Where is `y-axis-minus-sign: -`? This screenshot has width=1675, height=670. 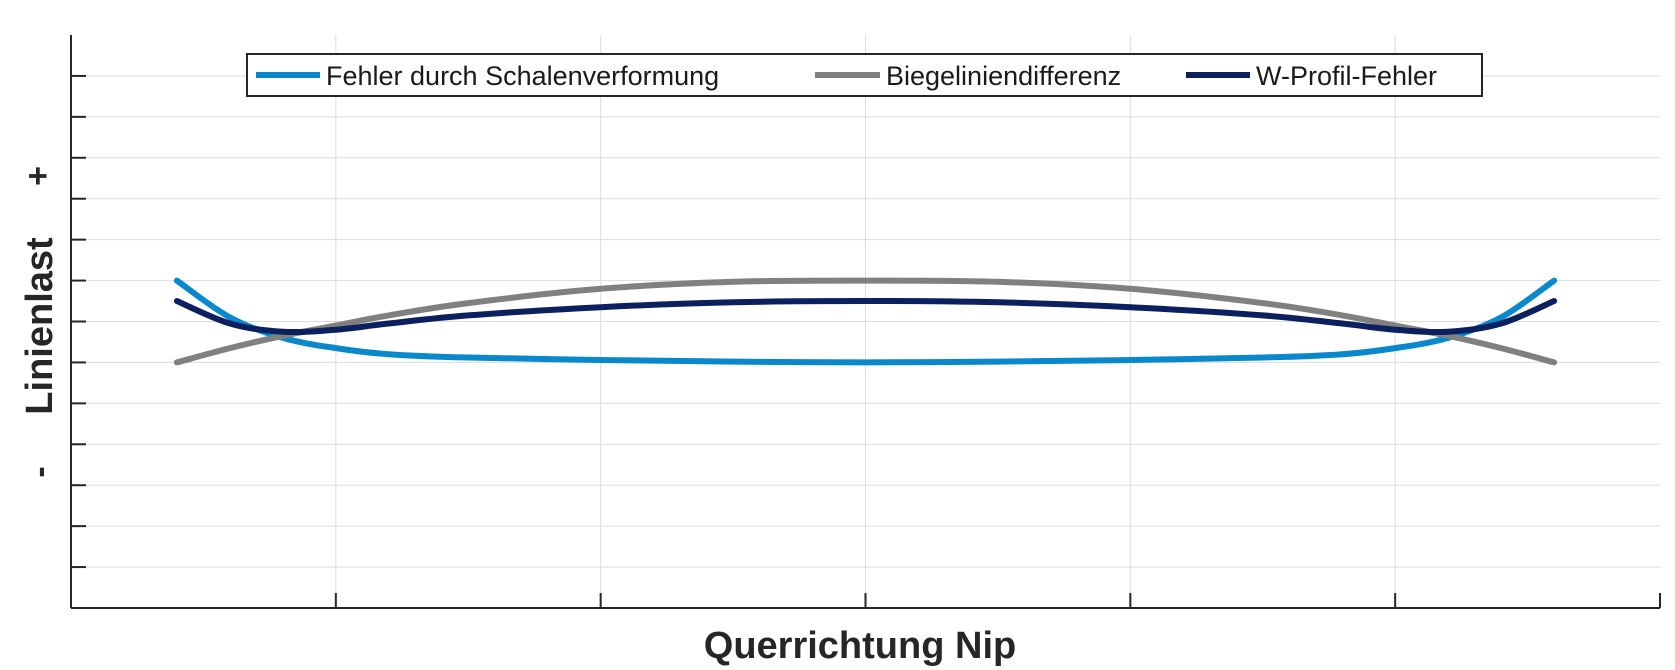 y-axis-minus-sign: - is located at coordinates (40, 471).